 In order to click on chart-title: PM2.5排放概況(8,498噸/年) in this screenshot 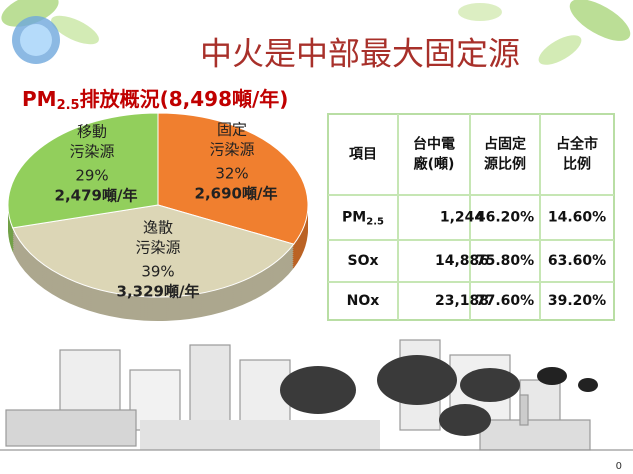, I will do `click(155, 100)`.